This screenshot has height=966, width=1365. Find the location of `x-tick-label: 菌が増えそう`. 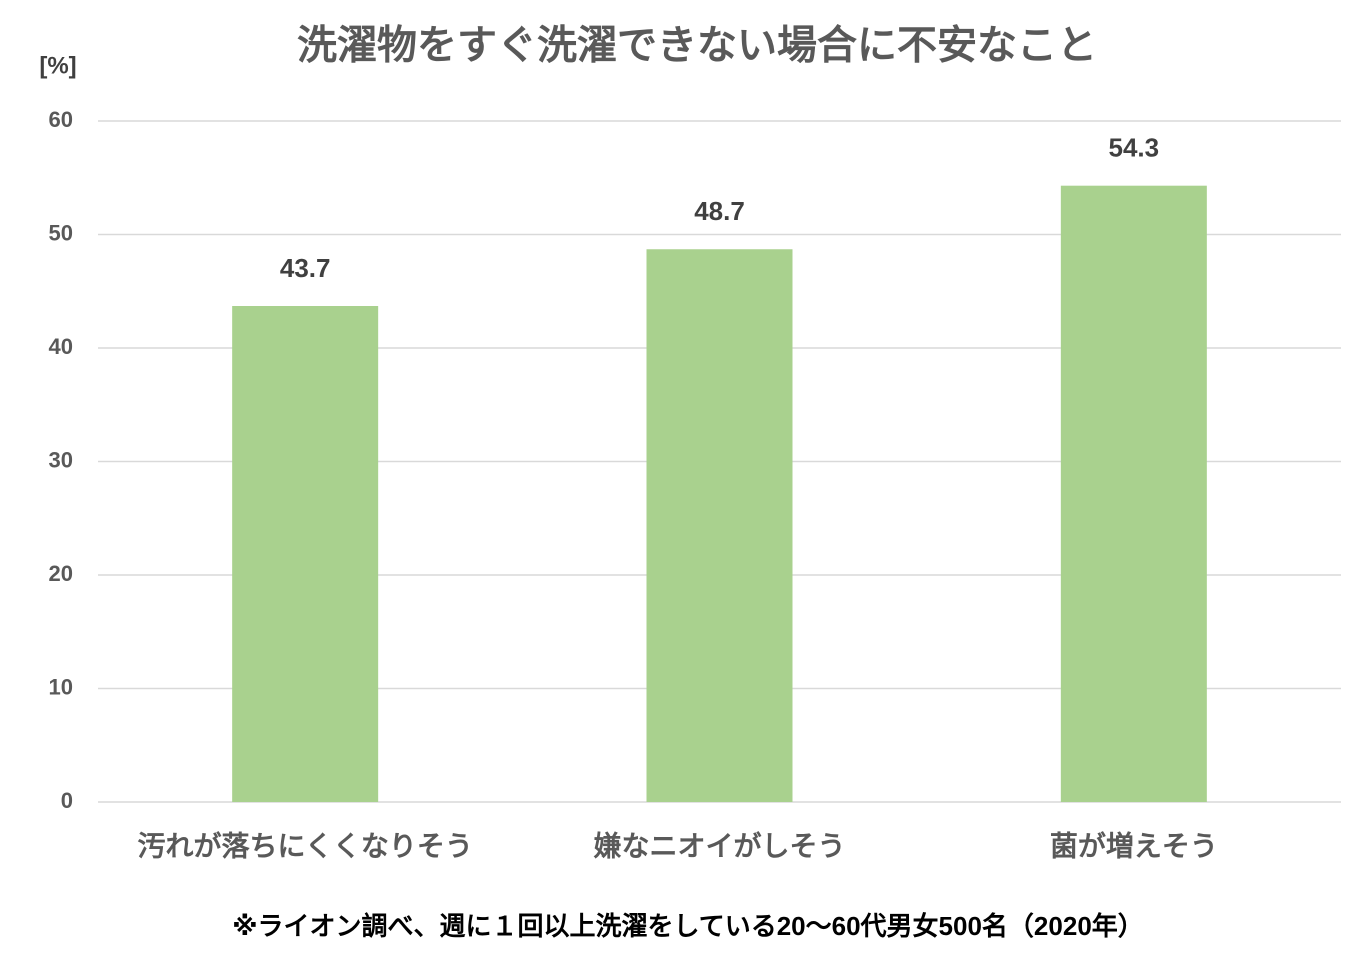

x-tick-label: 菌が増えそう is located at coordinates (1134, 845).